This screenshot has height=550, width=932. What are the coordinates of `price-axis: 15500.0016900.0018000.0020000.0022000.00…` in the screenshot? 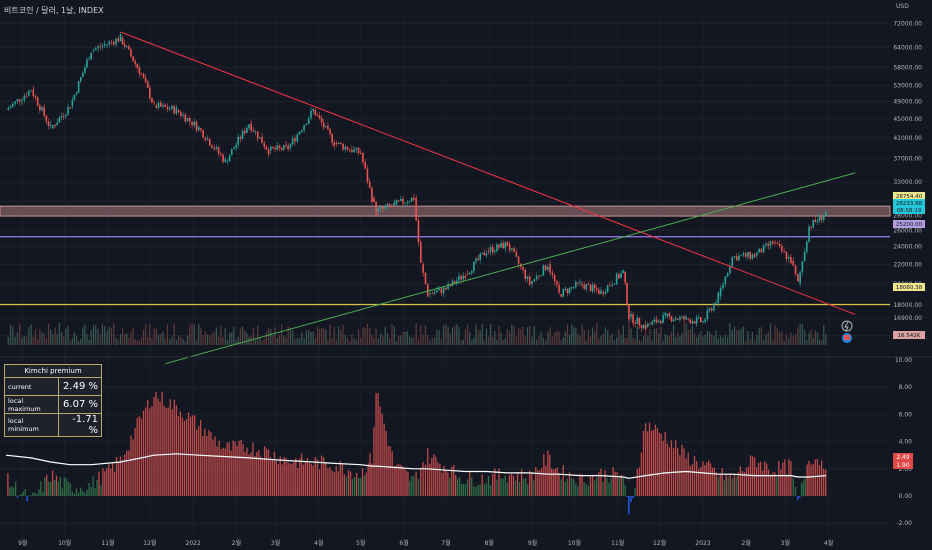 It's located at (907, 179).